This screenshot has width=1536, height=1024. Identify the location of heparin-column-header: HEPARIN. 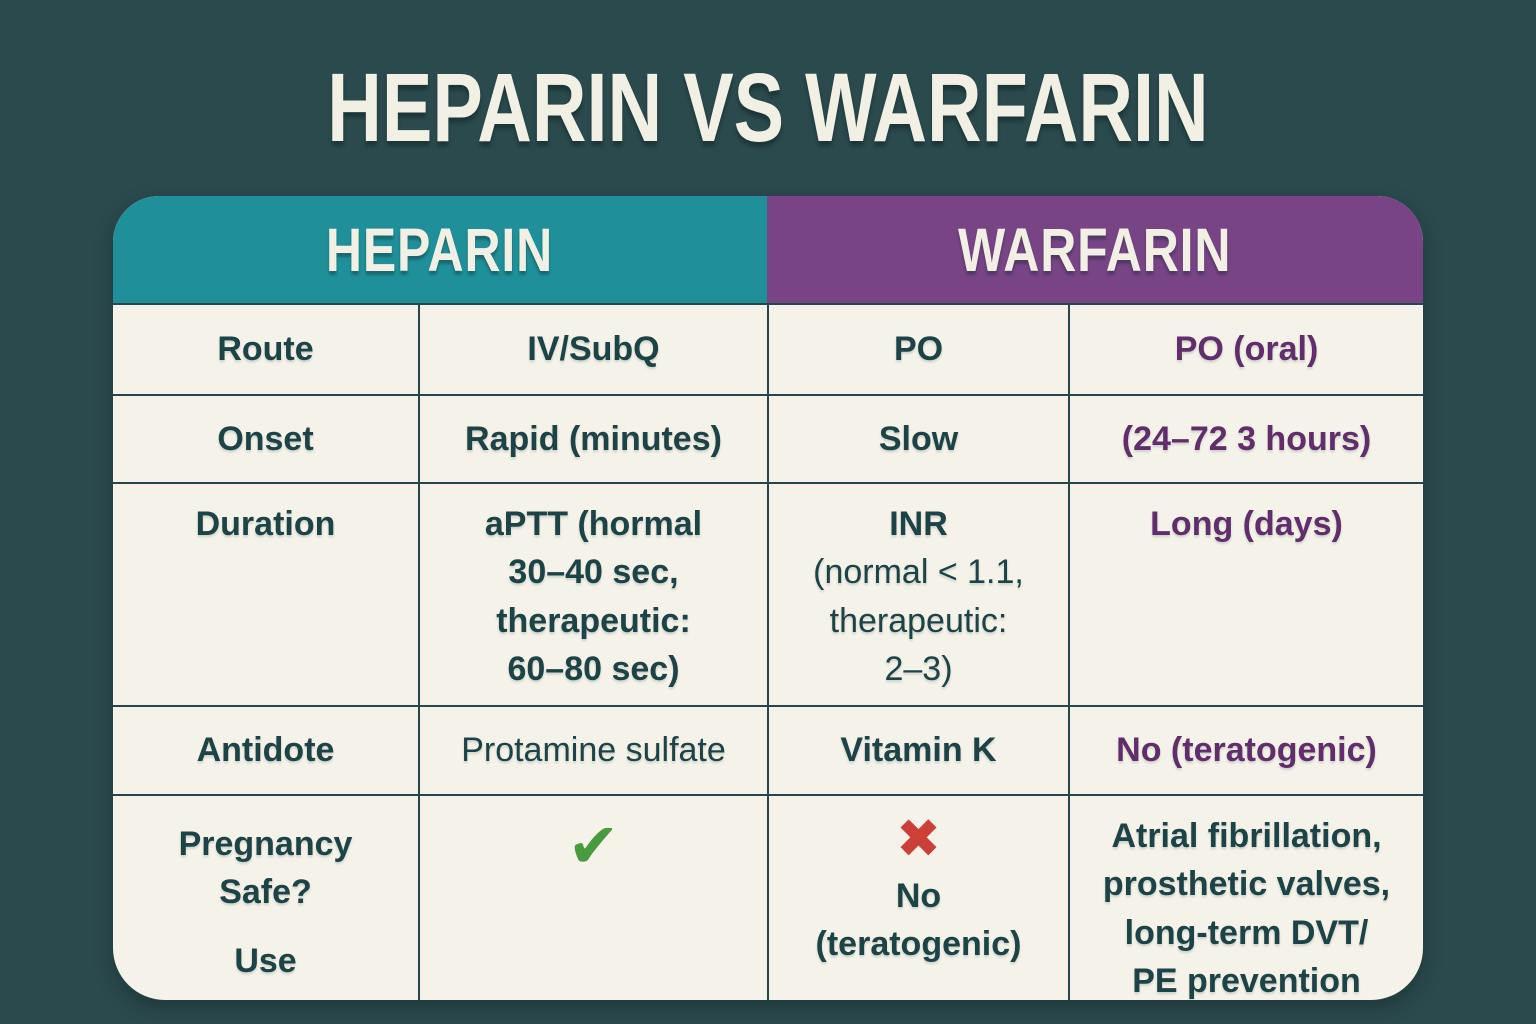
(440, 249).